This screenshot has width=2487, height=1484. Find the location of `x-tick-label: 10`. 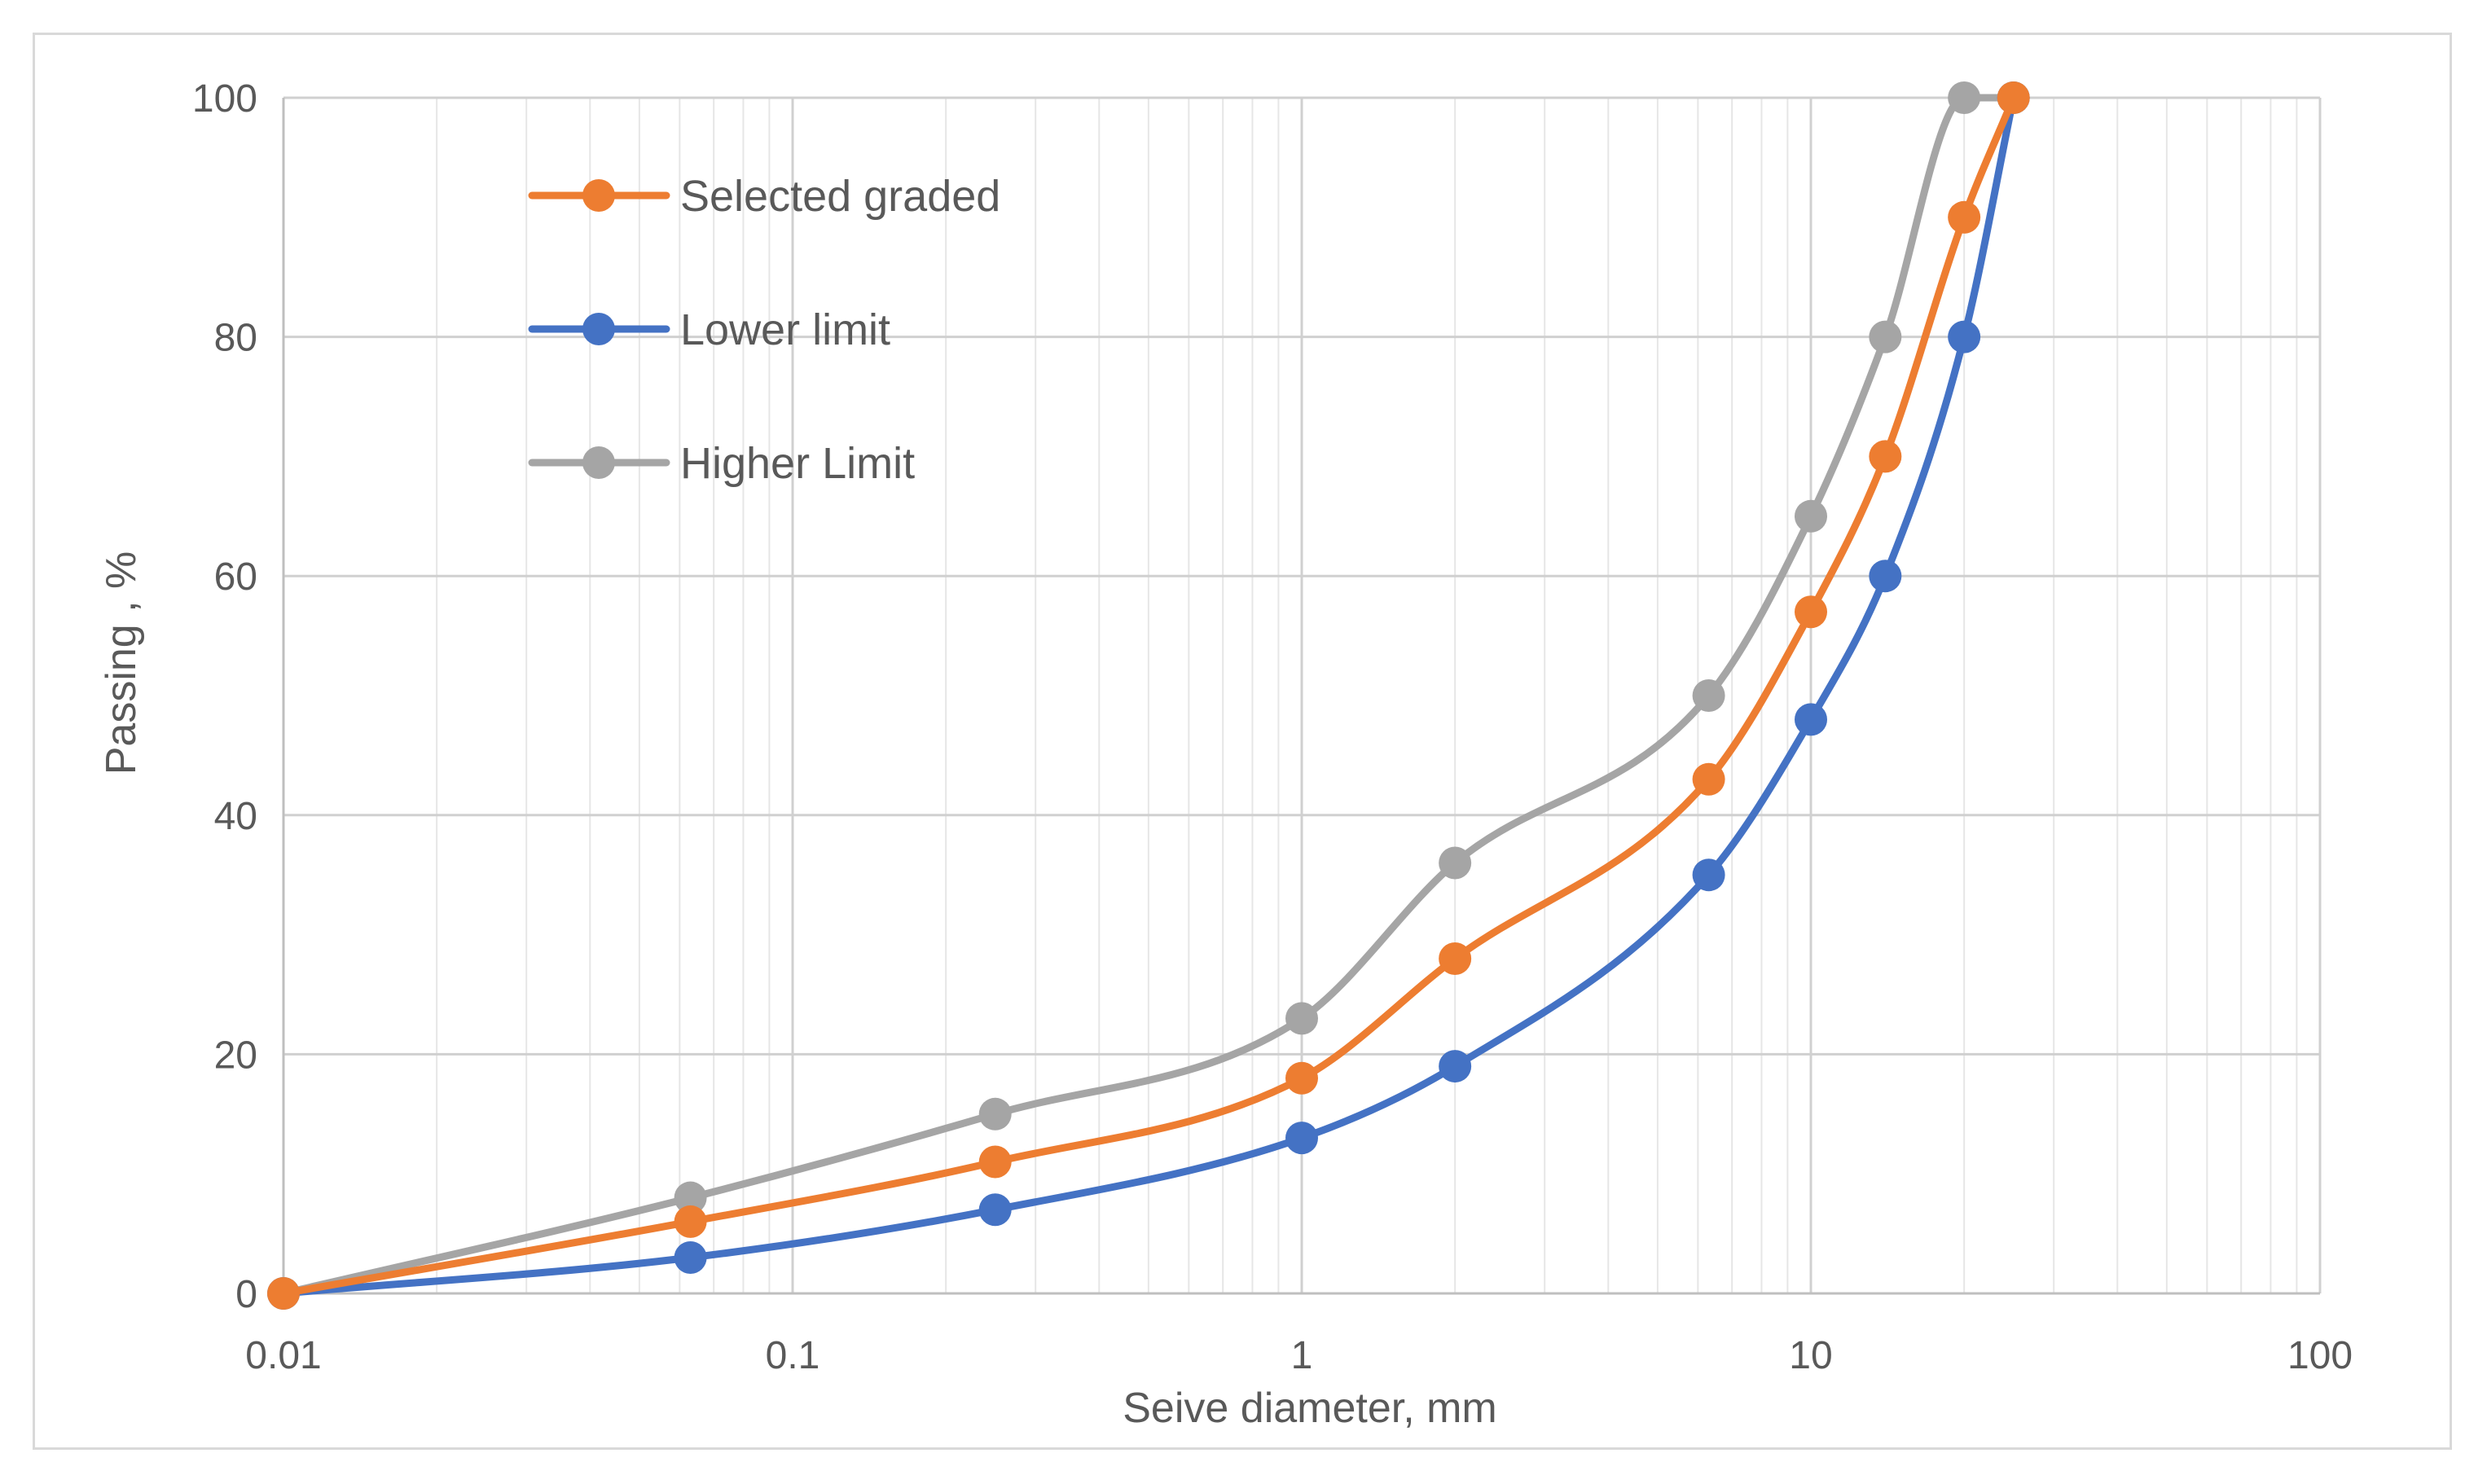

x-tick-label: 10 is located at coordinates (1810, 1355).